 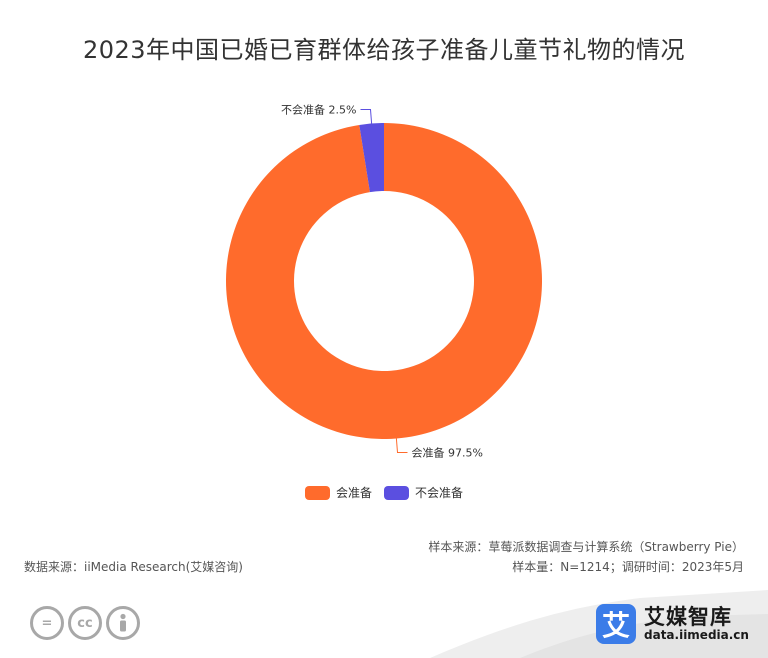 I want to click on slice-label-1: 不会准备 2.5%, so click(x=318, y=110).